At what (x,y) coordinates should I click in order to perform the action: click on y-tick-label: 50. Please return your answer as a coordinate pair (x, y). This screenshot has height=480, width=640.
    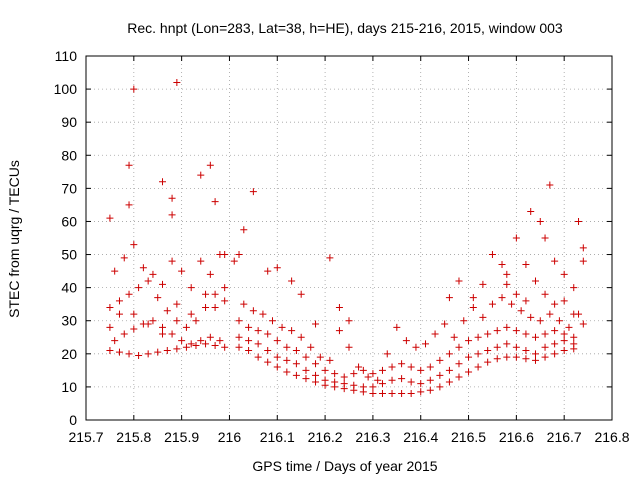
    Looking at the image, I should click on (69, 255).